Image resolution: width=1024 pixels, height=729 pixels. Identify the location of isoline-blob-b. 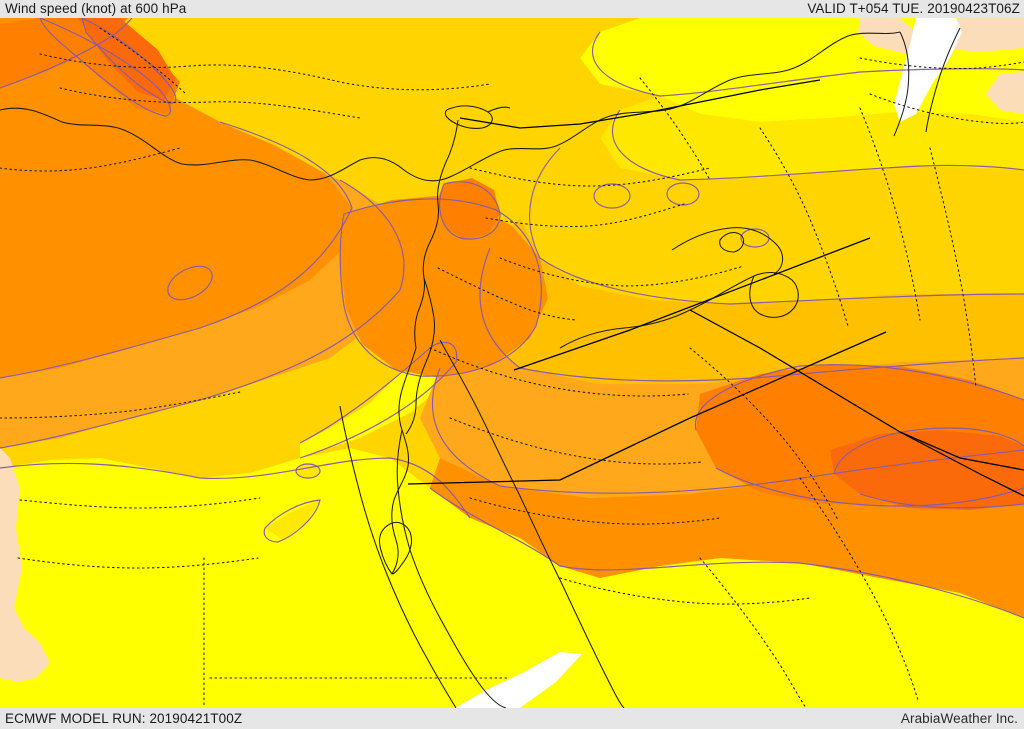
(612, 196).